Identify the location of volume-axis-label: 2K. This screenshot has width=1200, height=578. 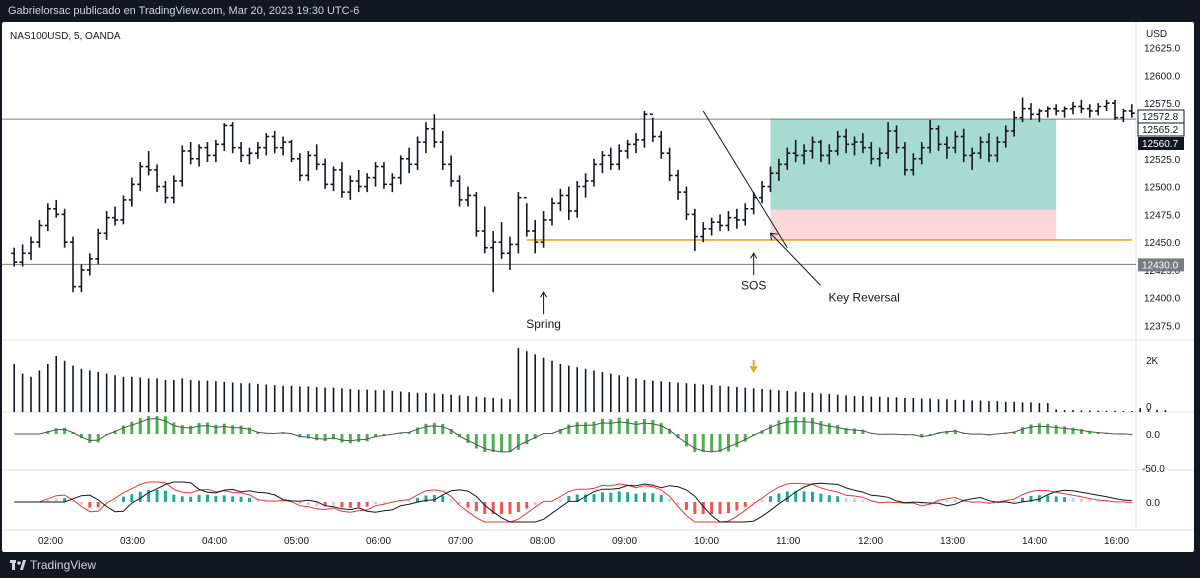
(1152, 361).